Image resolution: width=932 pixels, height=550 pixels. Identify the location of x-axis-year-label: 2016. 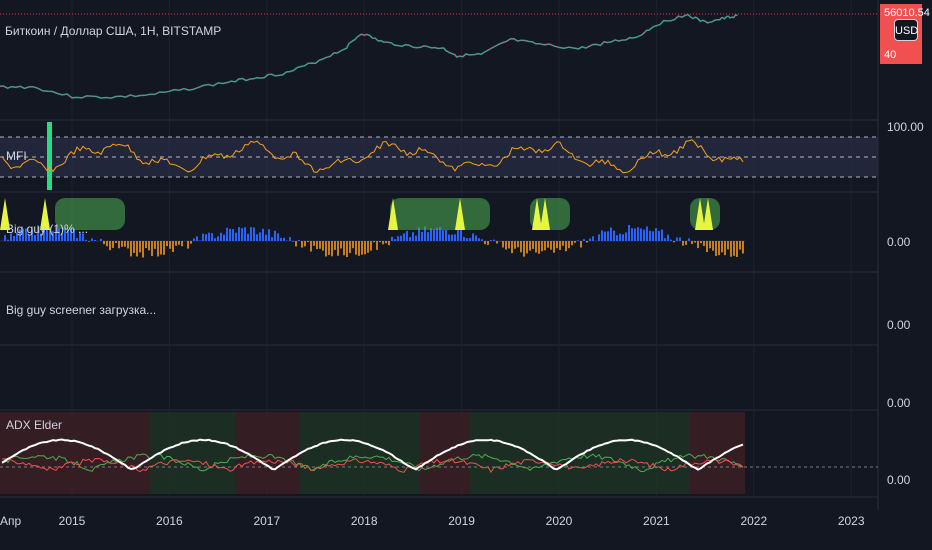
(169, 521).